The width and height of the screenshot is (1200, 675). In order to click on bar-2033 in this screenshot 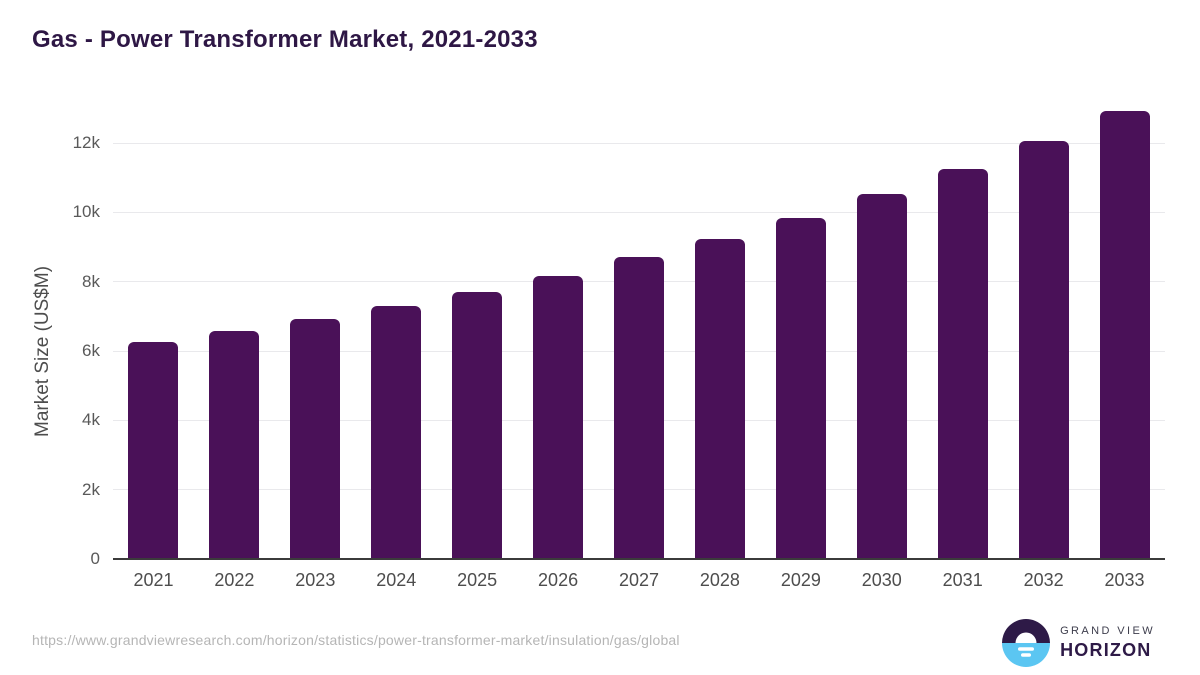, I will do `click(1124, 335)`.